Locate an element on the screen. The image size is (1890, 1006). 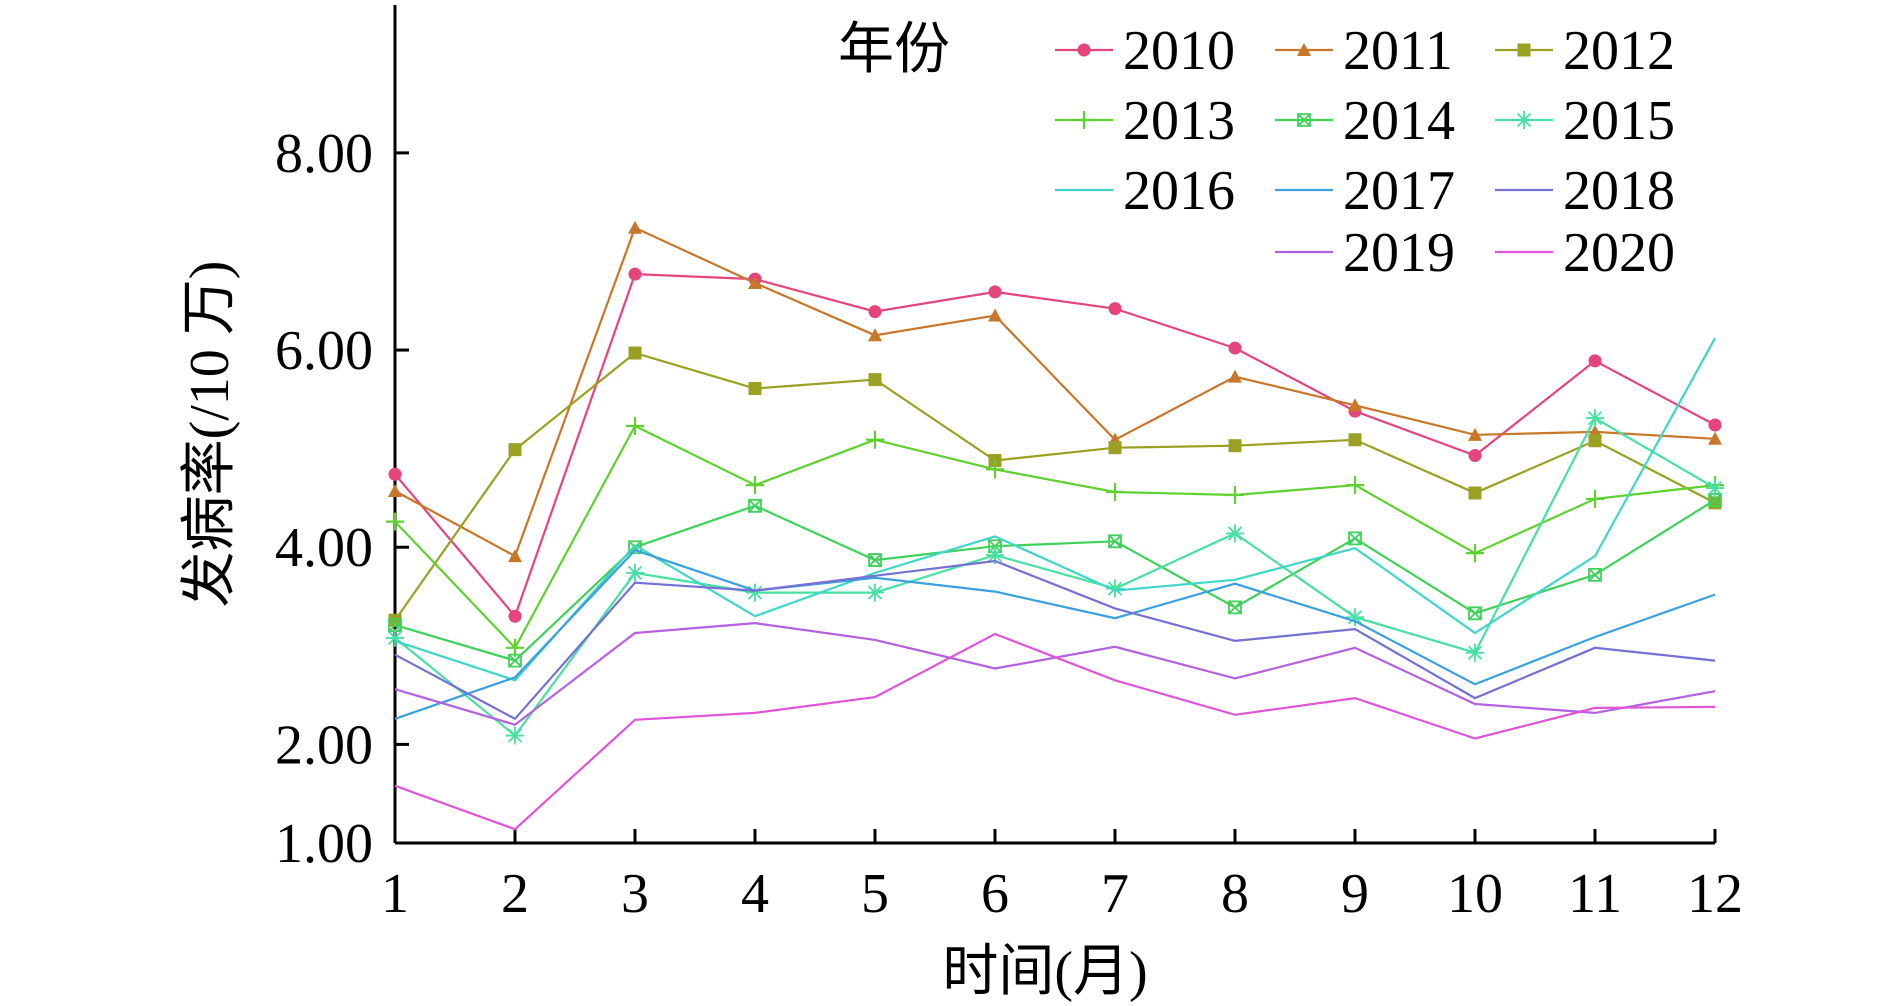
series-line-2020 is located at coordinates (1055, 731).